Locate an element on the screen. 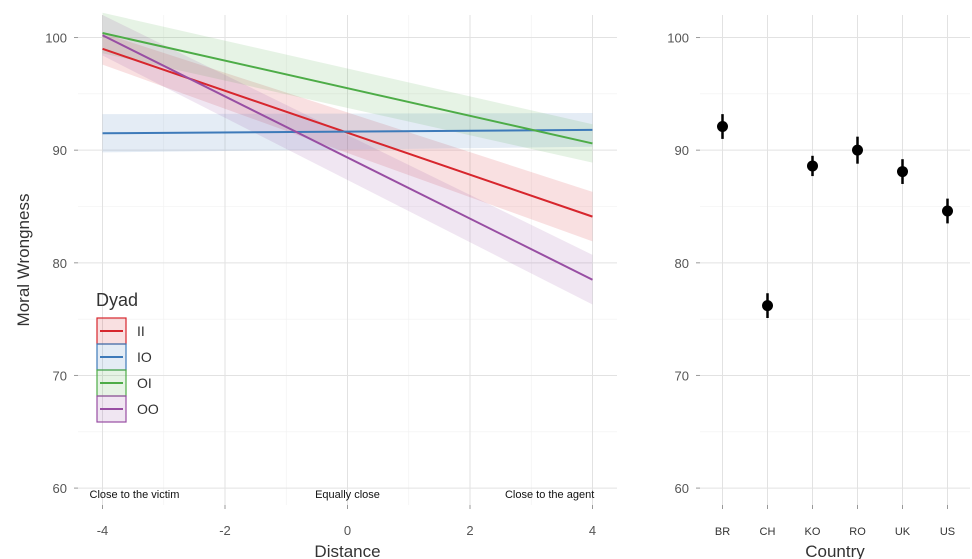 The height and width of the screenshot is (559, 972). point-br is located at coordinates (722, 127).